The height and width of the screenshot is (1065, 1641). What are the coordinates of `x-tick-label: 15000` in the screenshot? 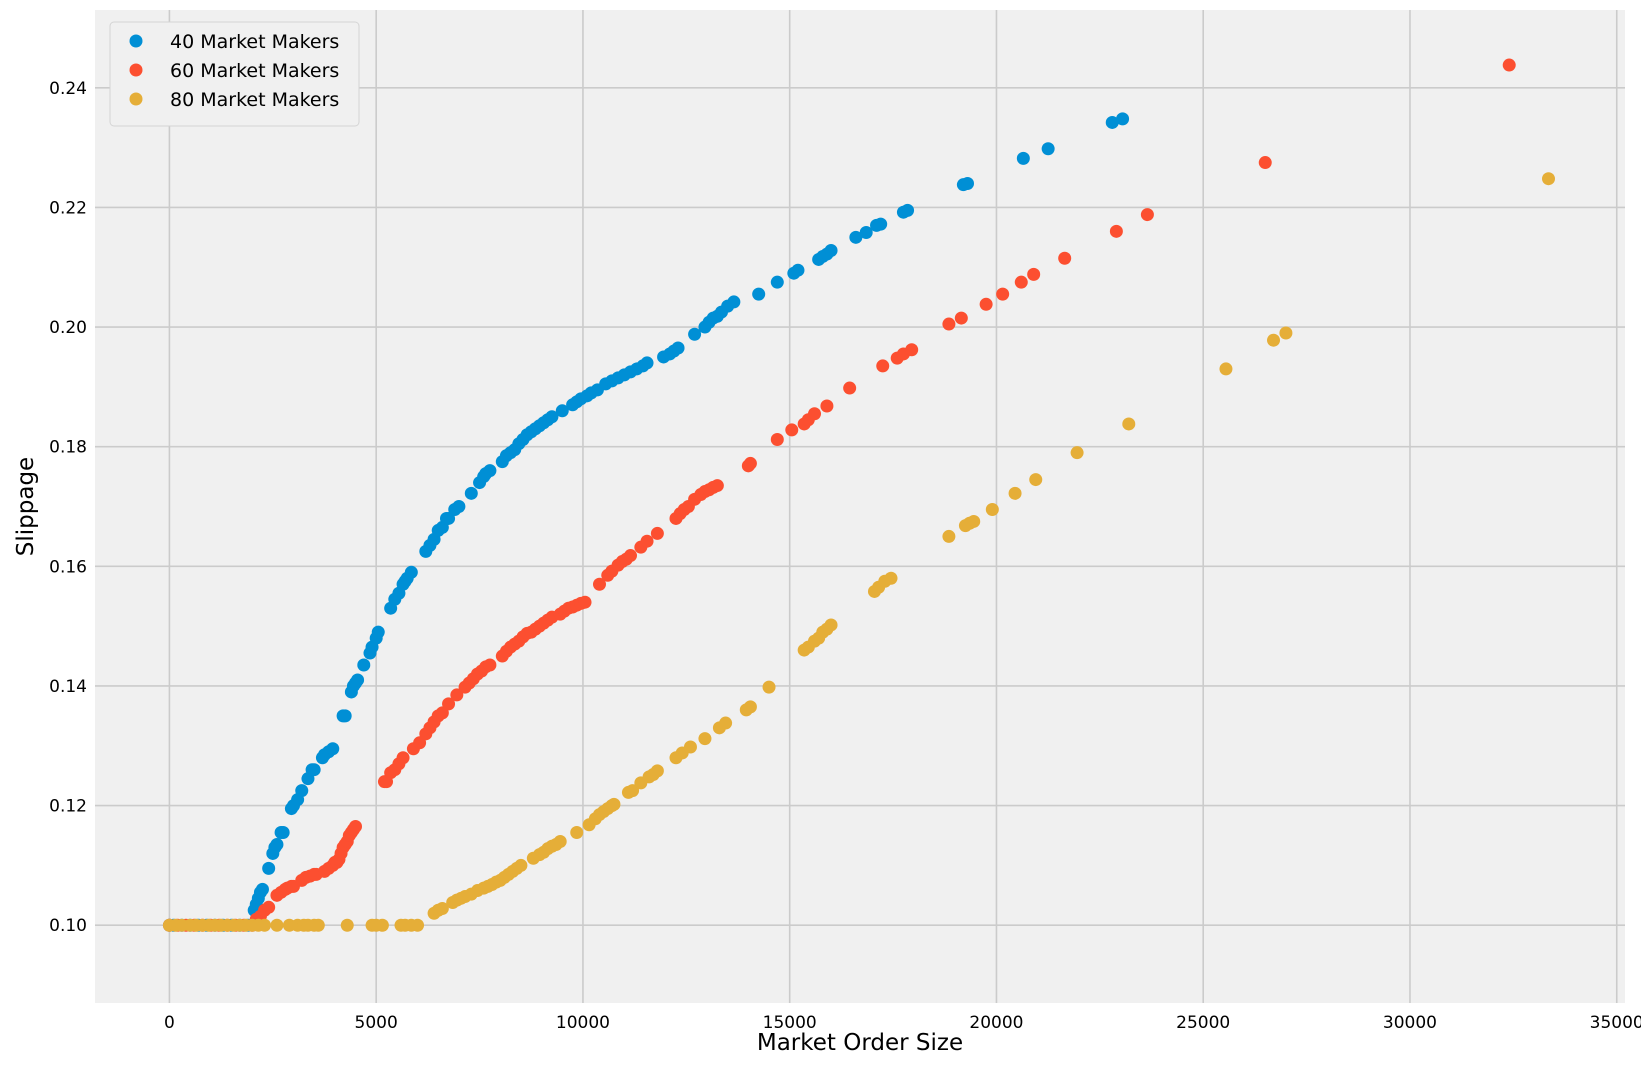 It's located at (790, 1023).